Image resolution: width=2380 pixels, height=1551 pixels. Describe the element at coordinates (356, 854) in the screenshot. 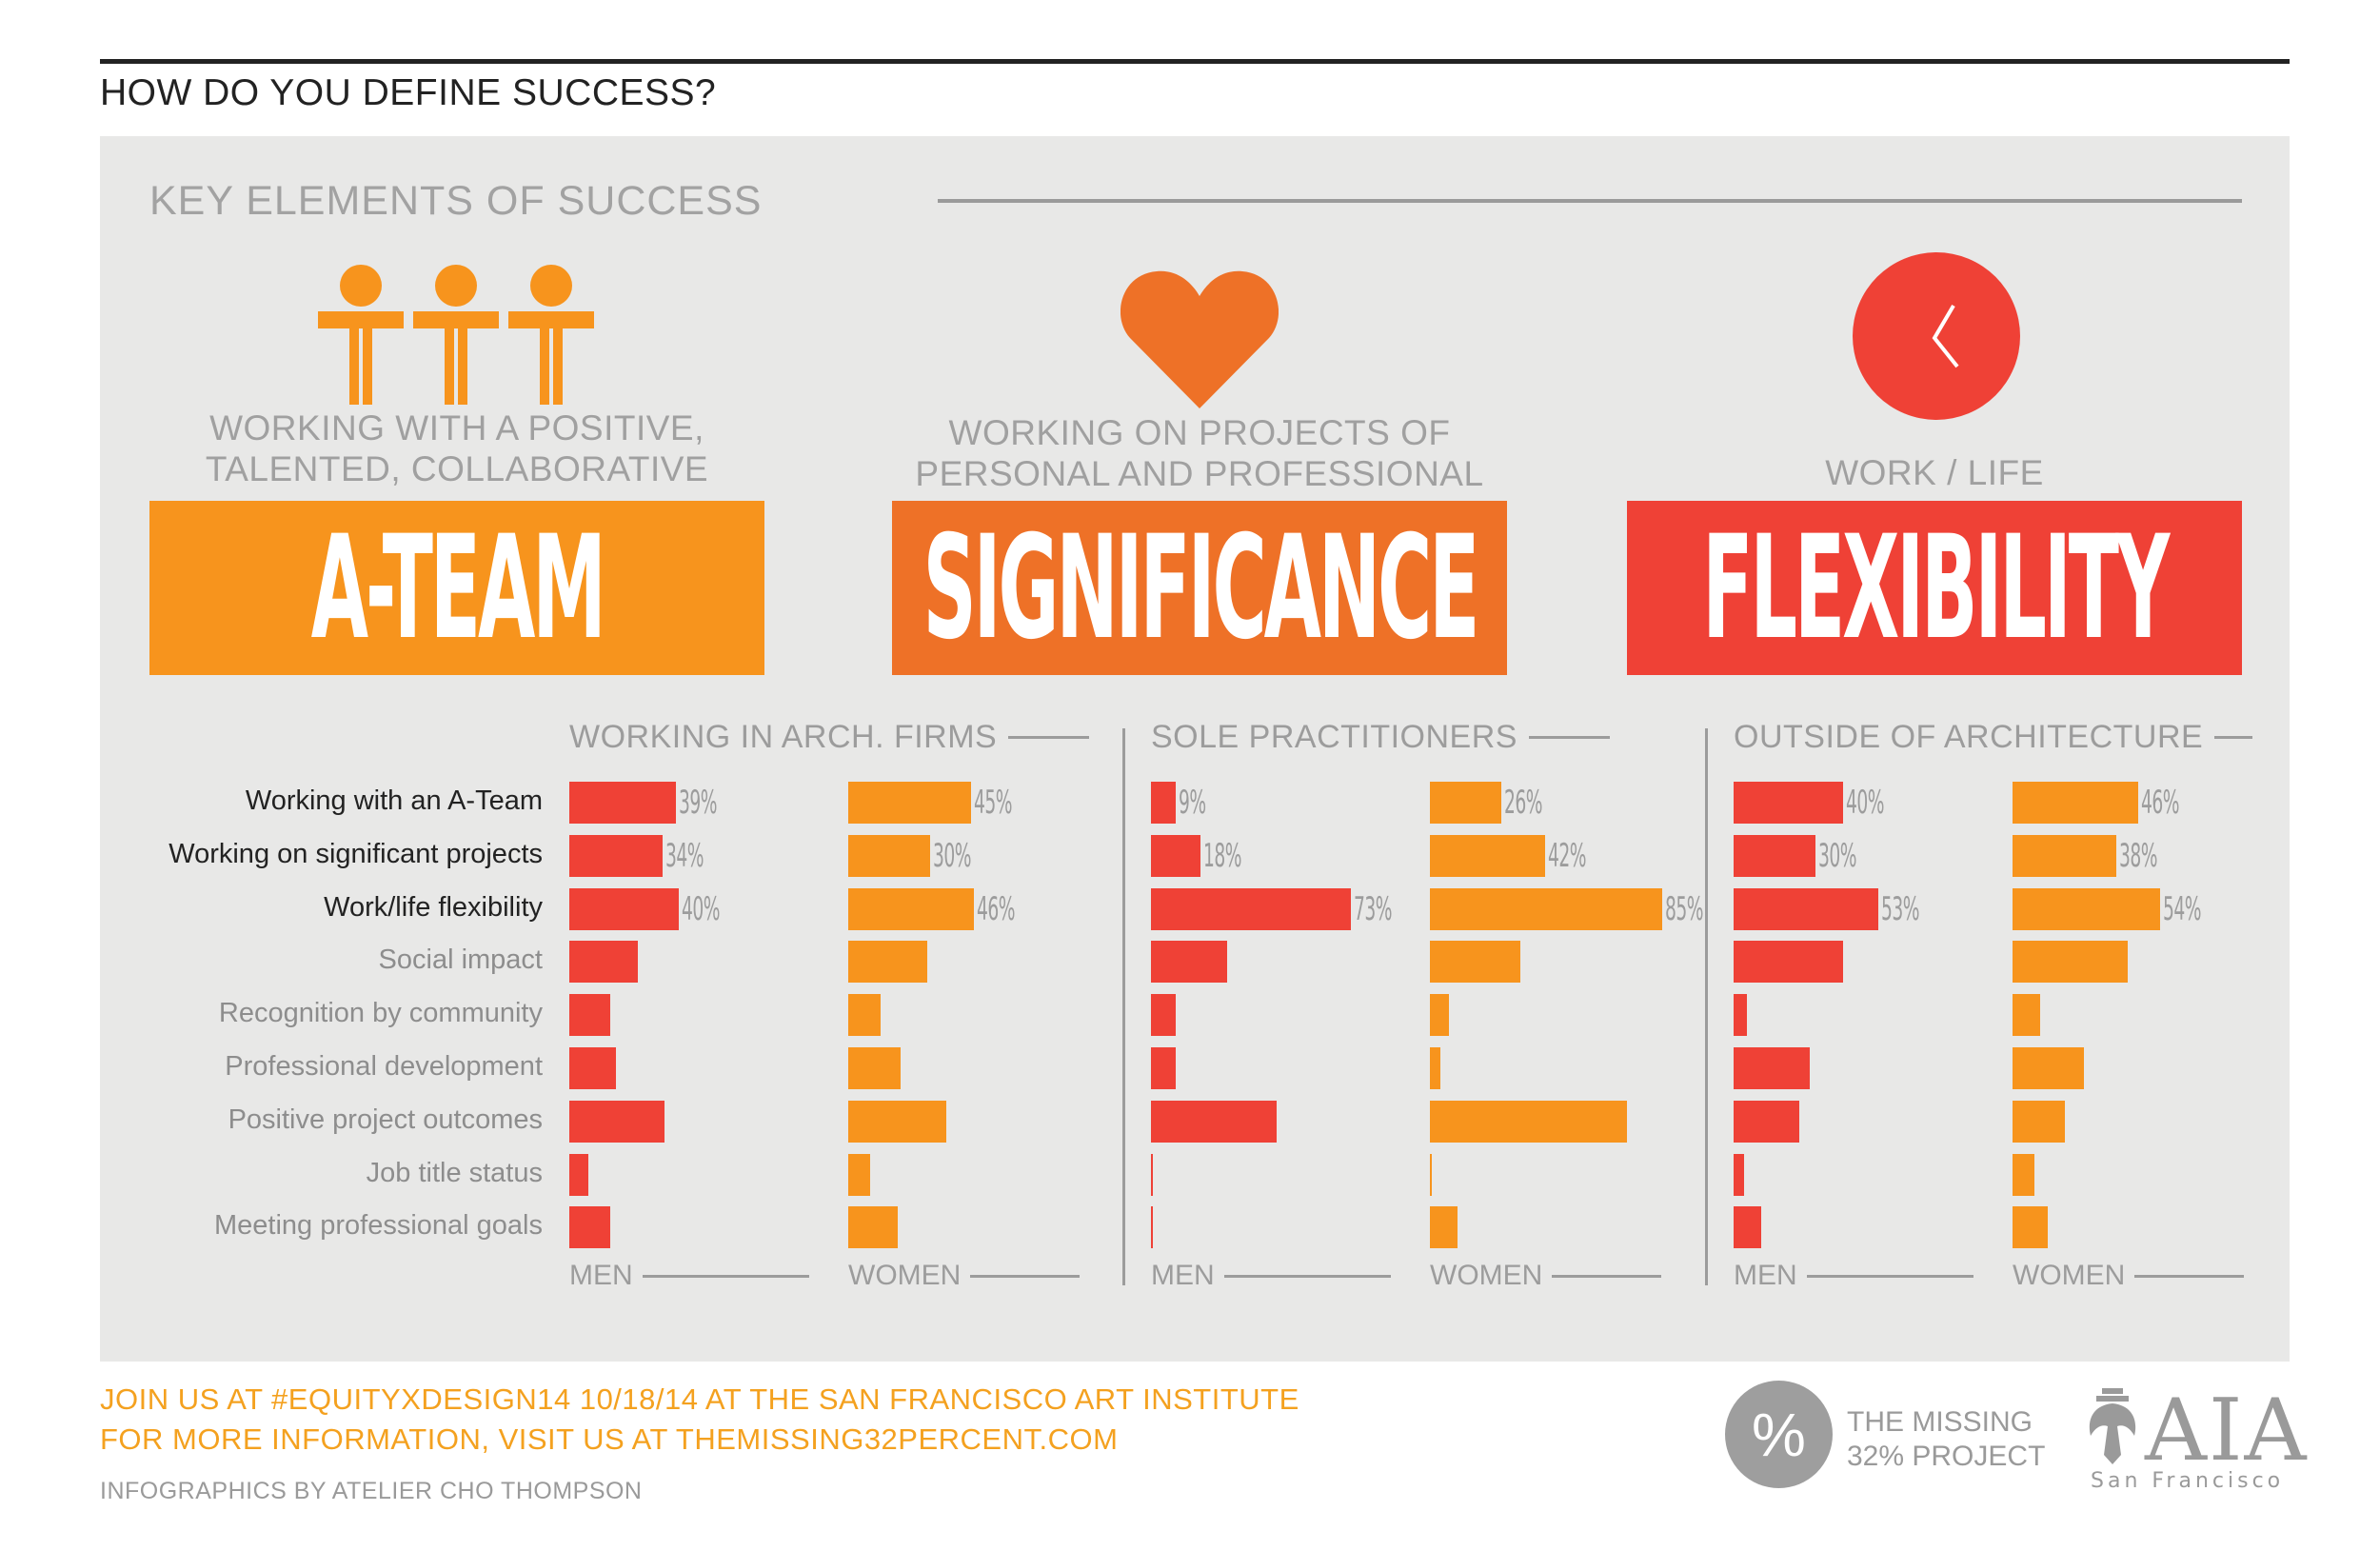

I see `category-label: Working on significant projects` at that location.